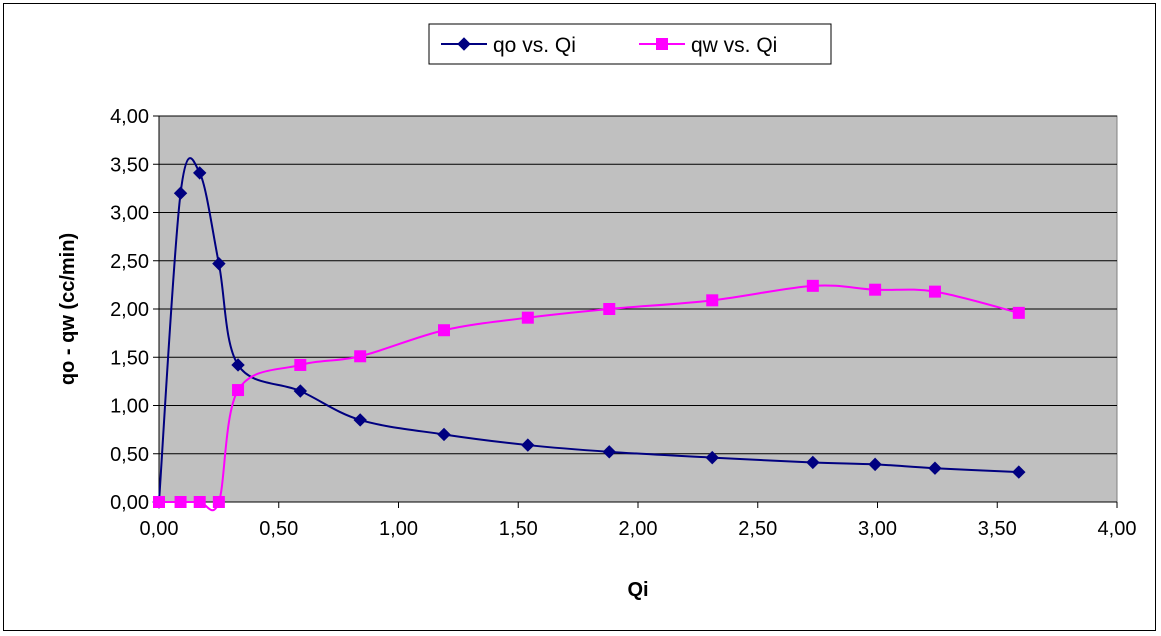  I want to click on legend-item: qw vs. Qi, so click(708, 45).